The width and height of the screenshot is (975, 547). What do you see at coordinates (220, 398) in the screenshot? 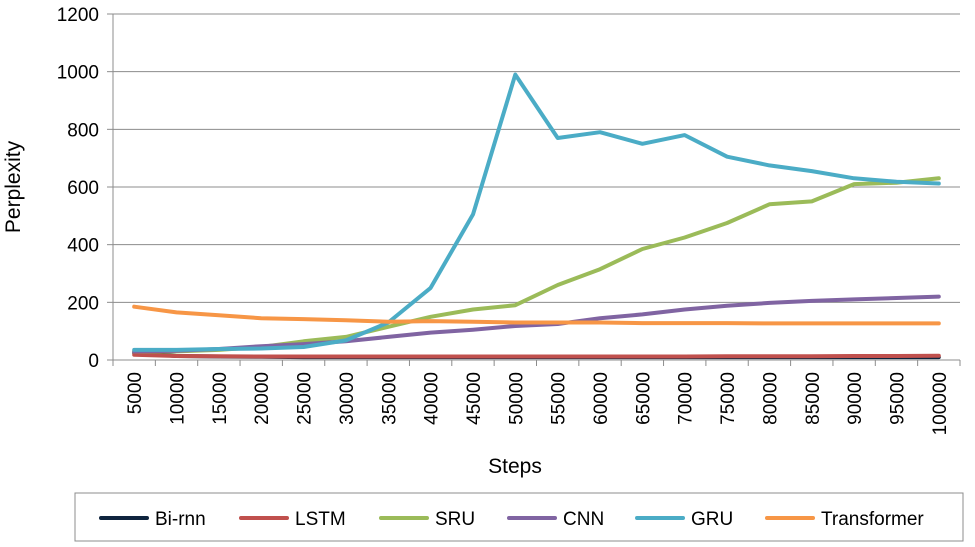
I see `x-tick-label: 15000` at bounding box center [220, 398].